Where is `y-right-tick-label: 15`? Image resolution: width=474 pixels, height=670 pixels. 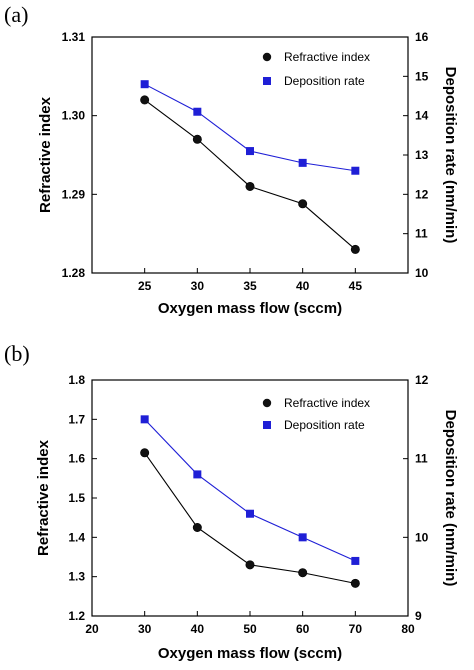 y-right-tick-label: 15 is located at coordinates (422, 76).